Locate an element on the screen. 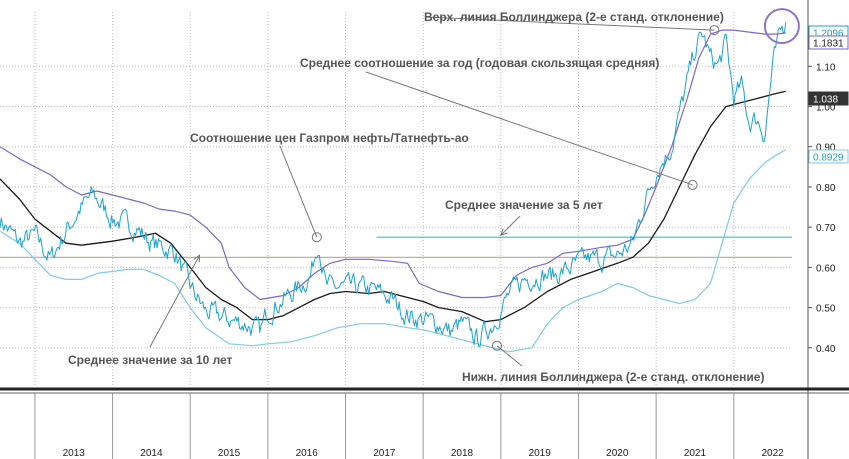 The image size is (849, 459). x-tick-label: 2019 is located at coordinates (540, 453).